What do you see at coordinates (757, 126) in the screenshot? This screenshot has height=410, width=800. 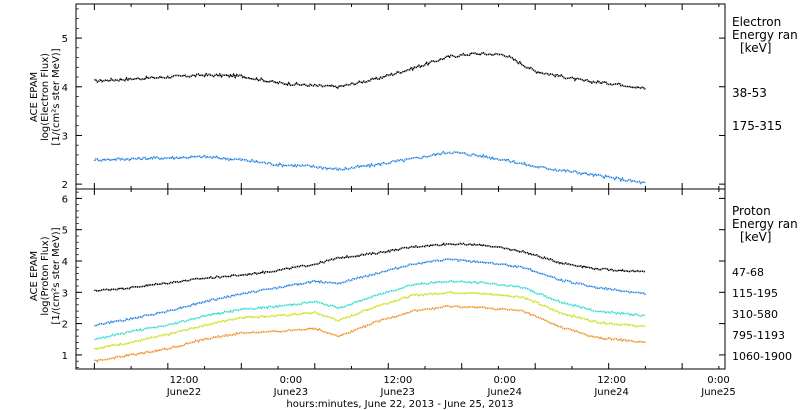 I see `legend-175-315: 175-315` at bounding box center [757, 126].